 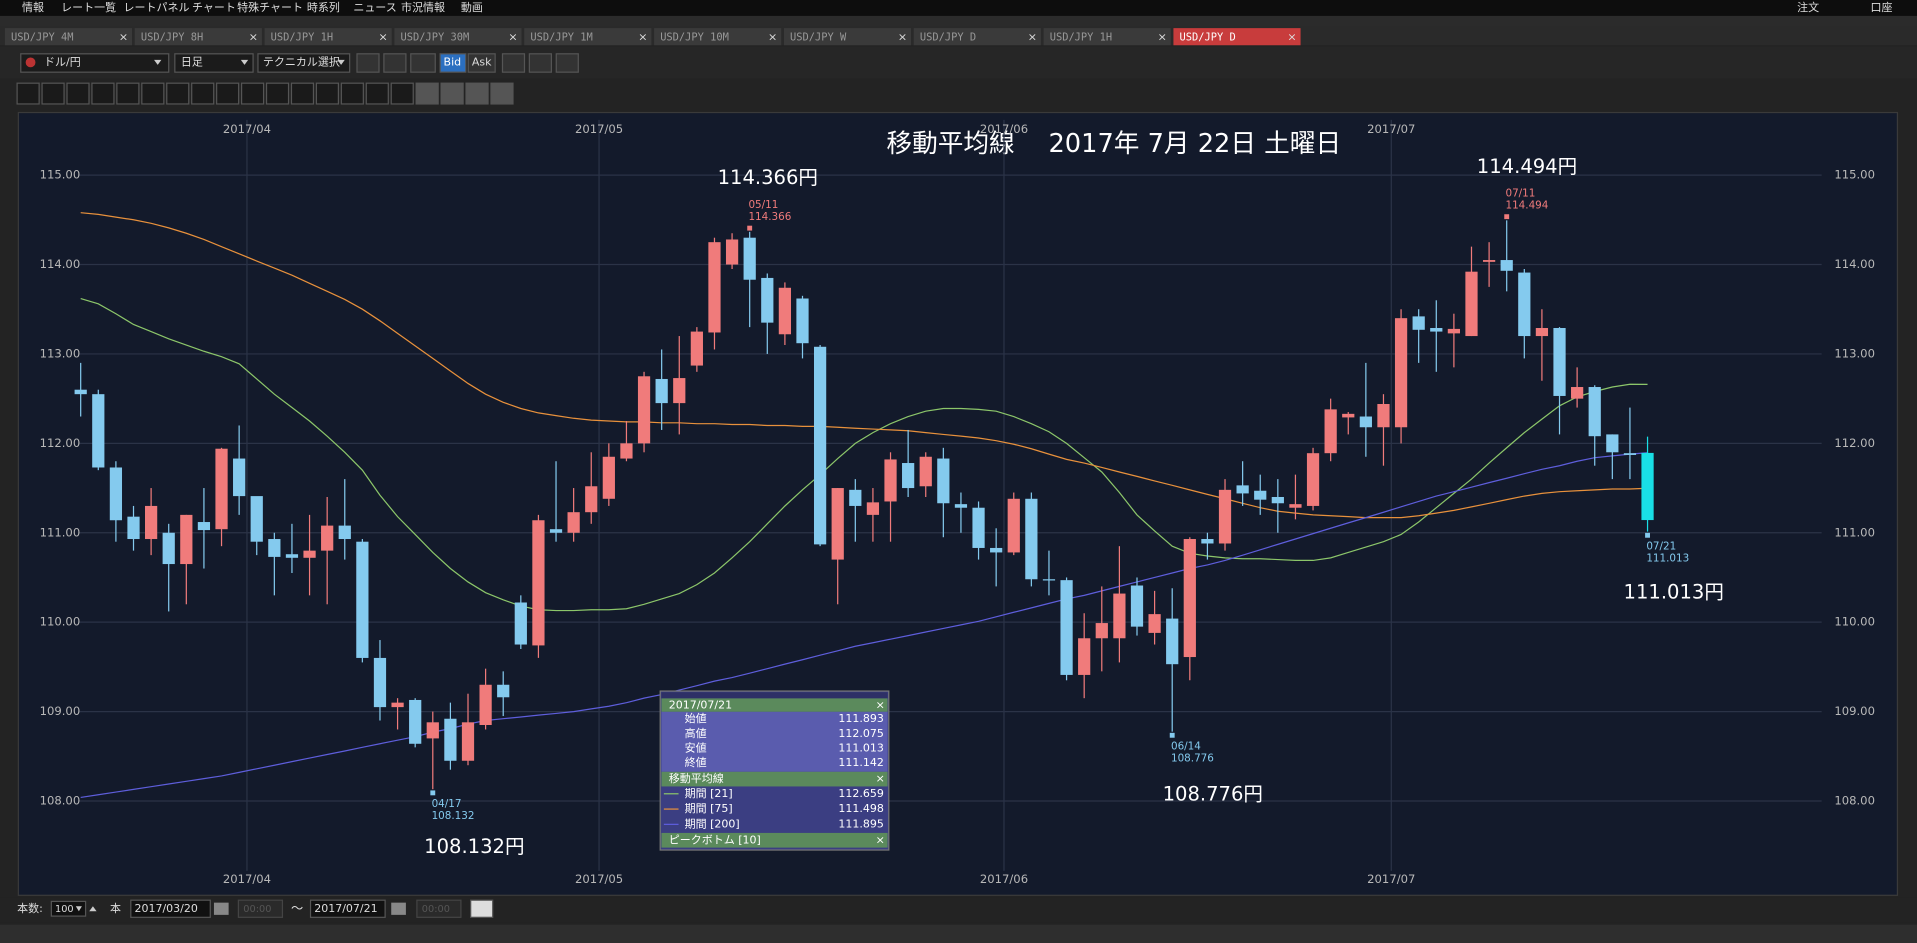 I want to click on info-button, so click(x=395, y=63).